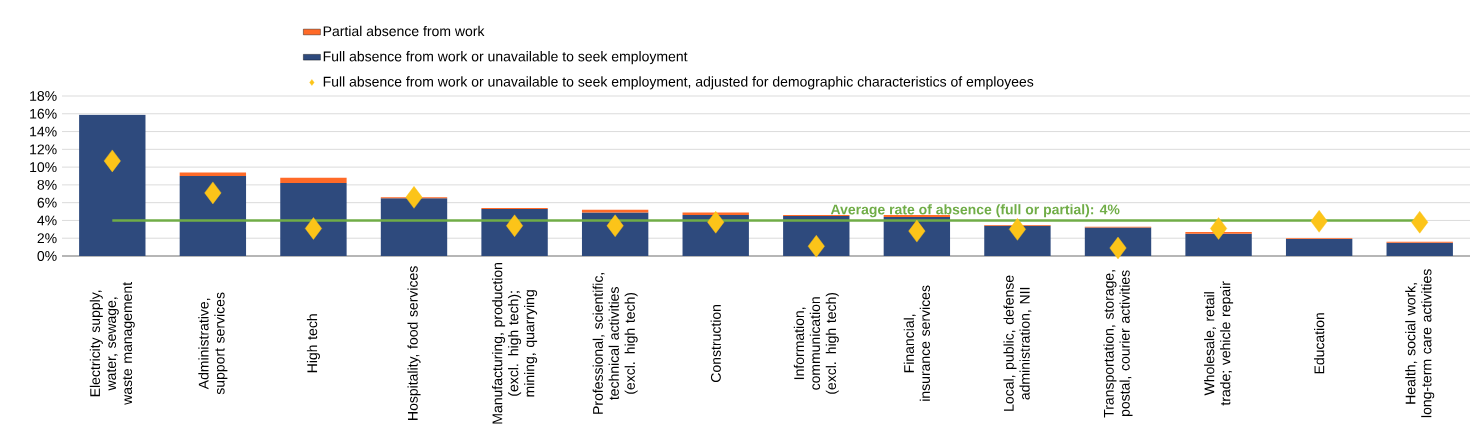  I want to click on x-tick-label: Construction, so click(715, 343).